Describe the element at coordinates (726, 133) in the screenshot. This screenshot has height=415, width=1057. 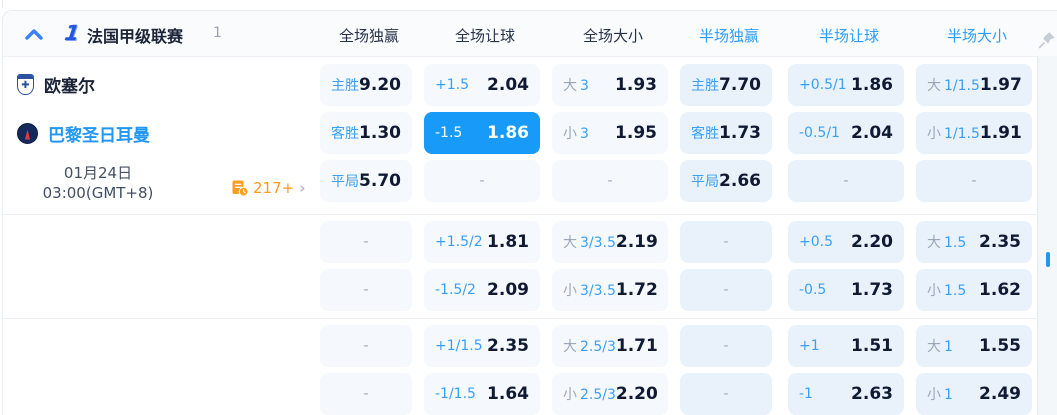
I see `odds-cell: 客胜 1.73` at that location.